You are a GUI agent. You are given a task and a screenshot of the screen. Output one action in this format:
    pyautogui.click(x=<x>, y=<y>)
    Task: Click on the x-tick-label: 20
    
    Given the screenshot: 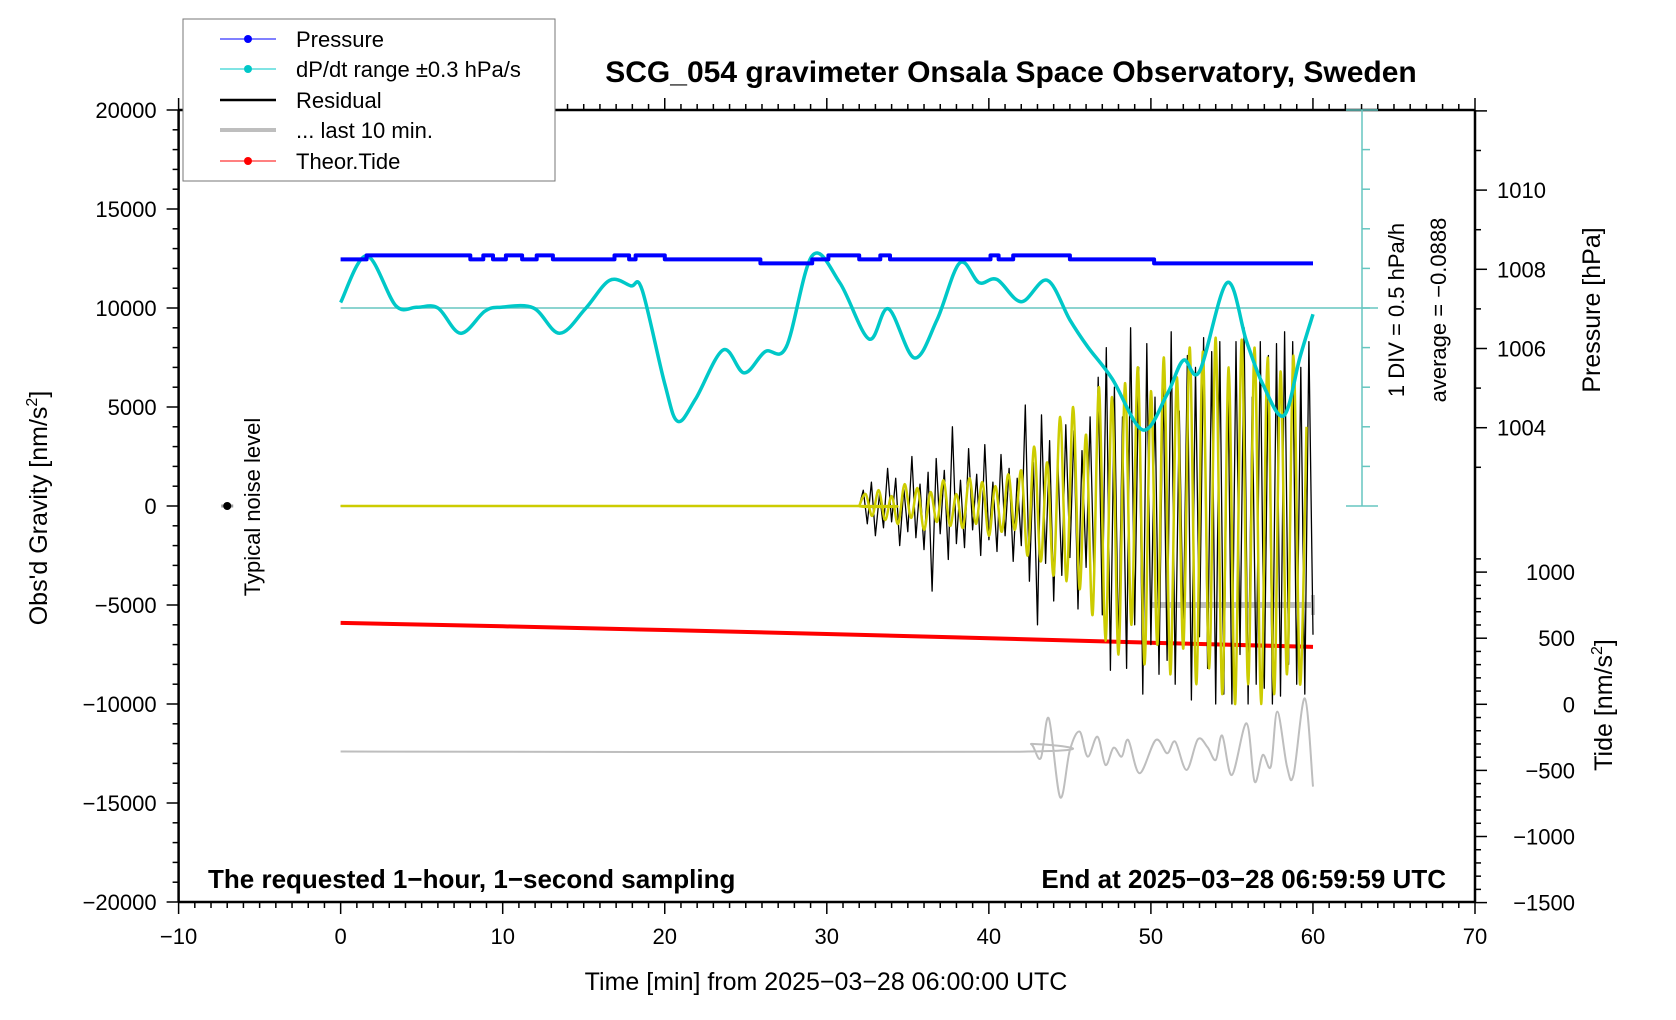 What is the action you would take?
    pyautogui.click(x=665, y=936)
    